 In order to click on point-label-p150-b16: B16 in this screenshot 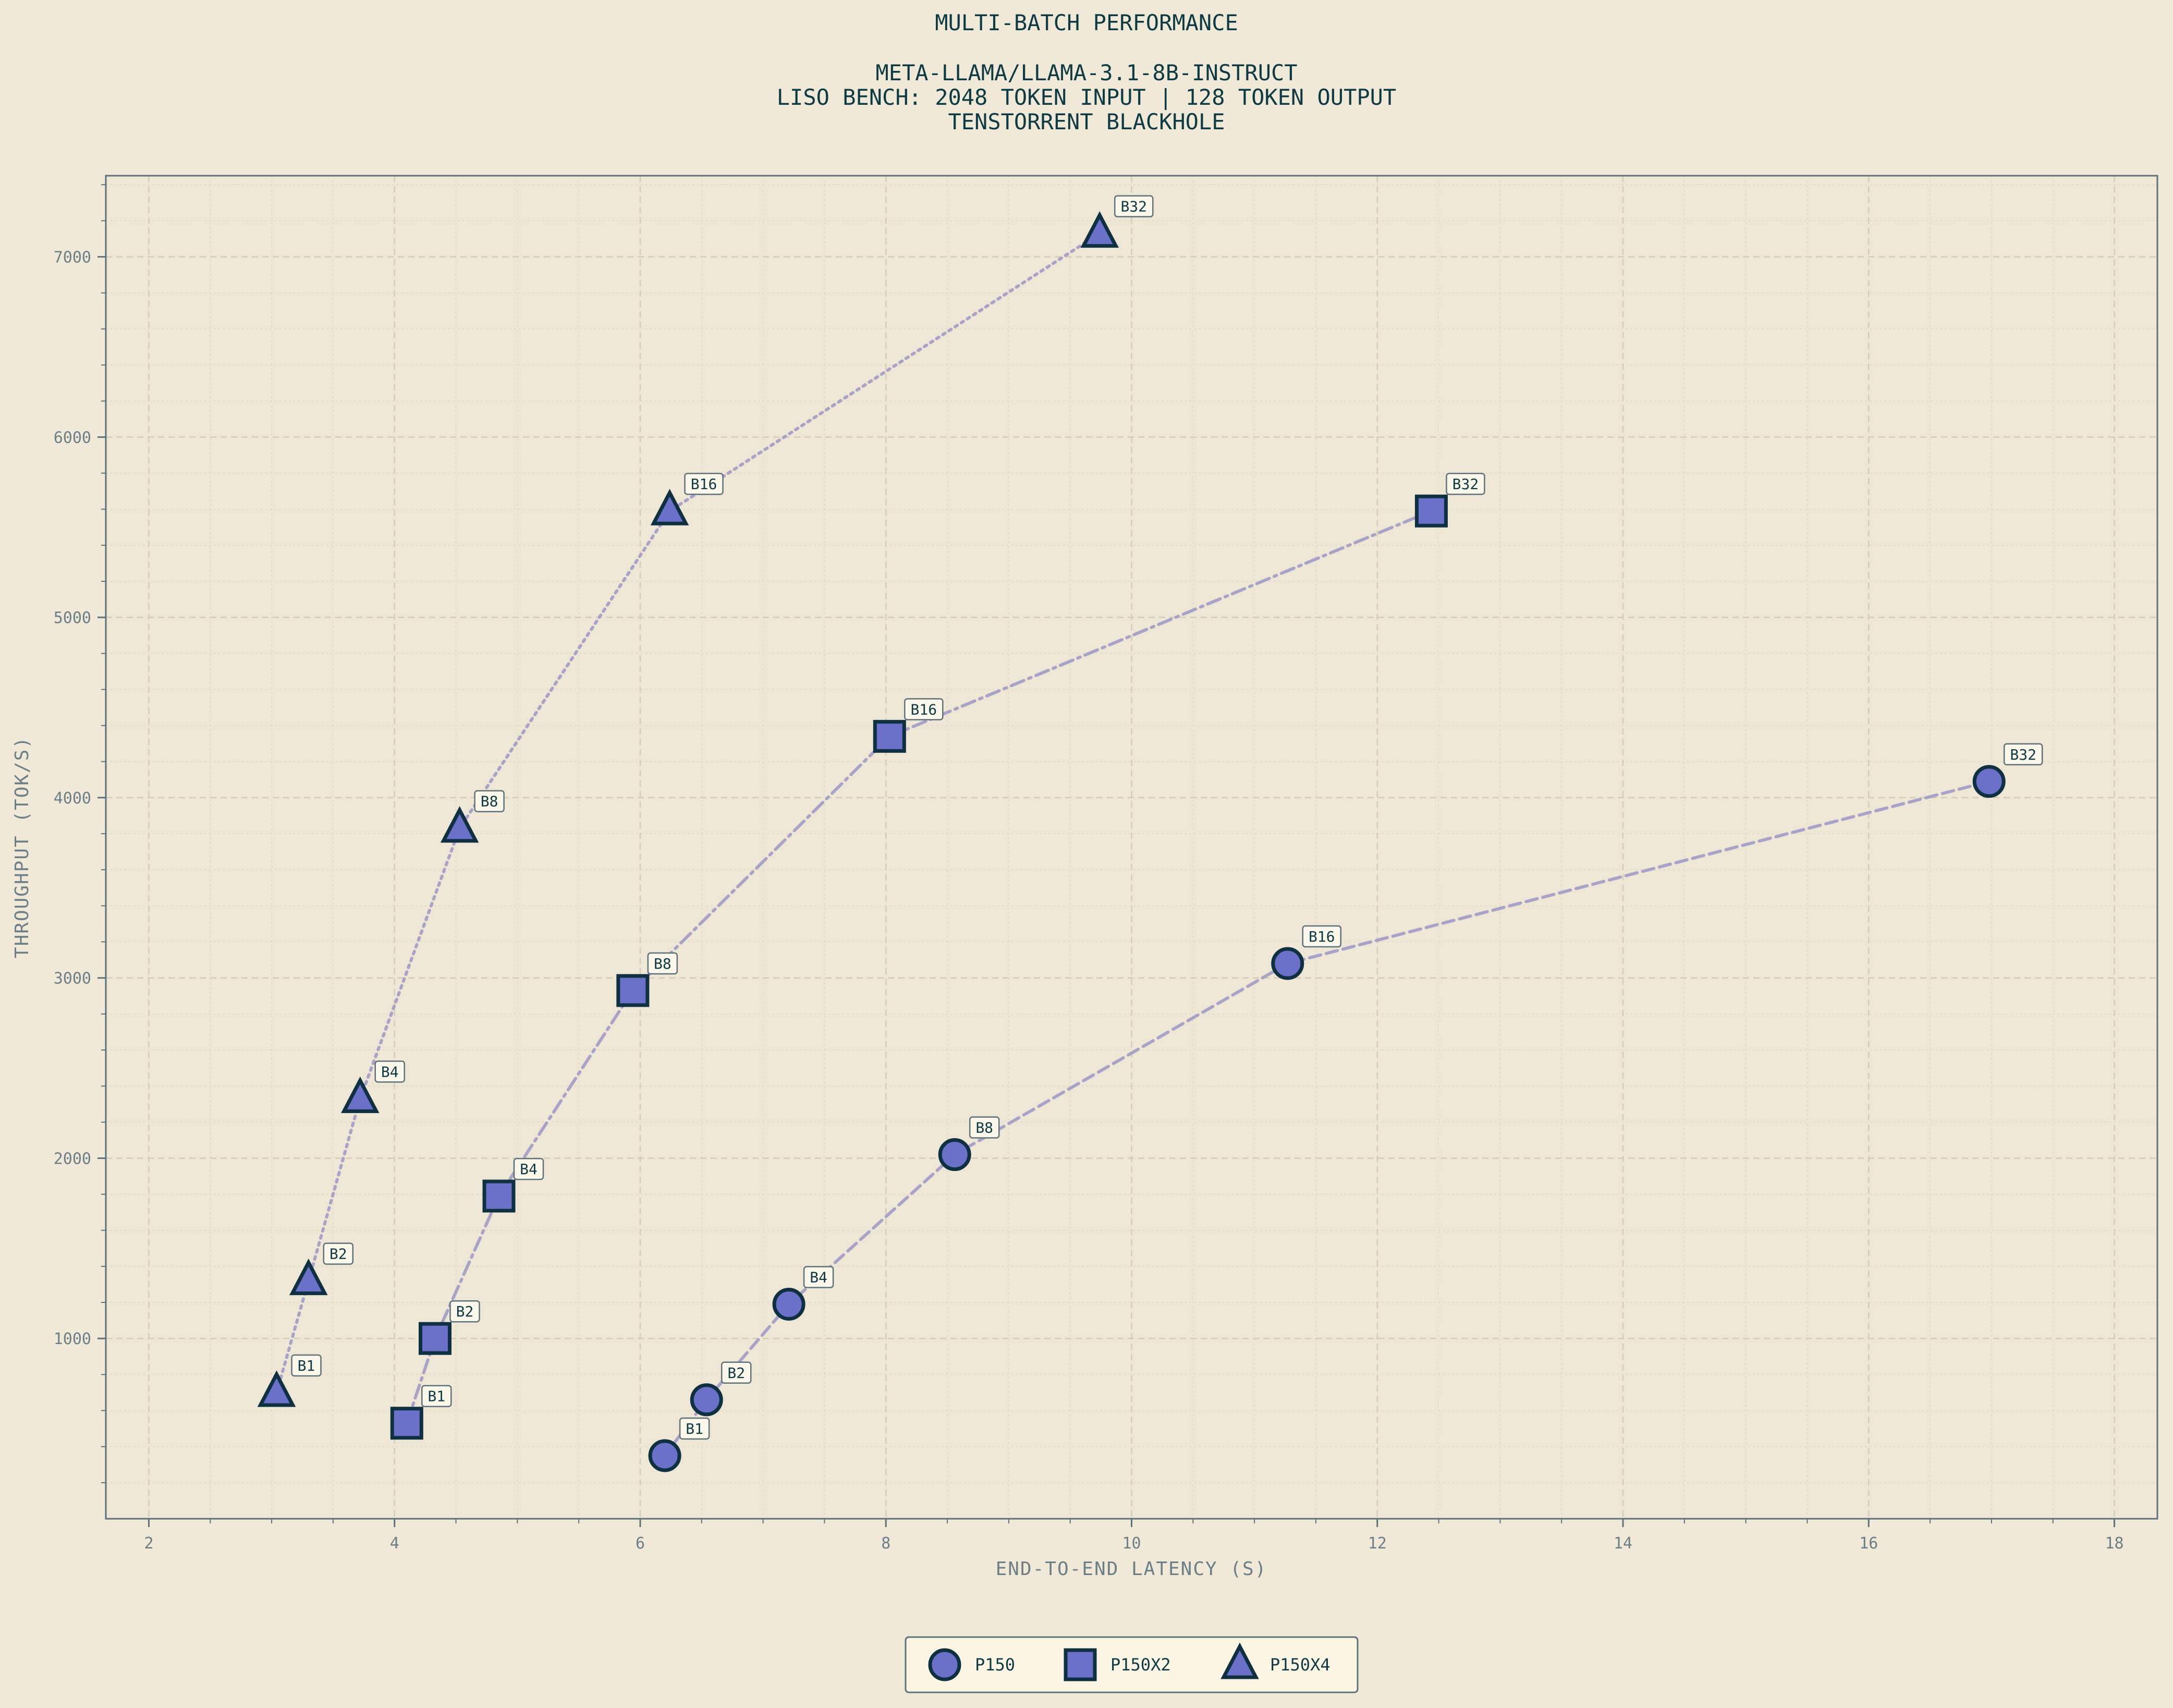, I will do `click(1321, 936)`.